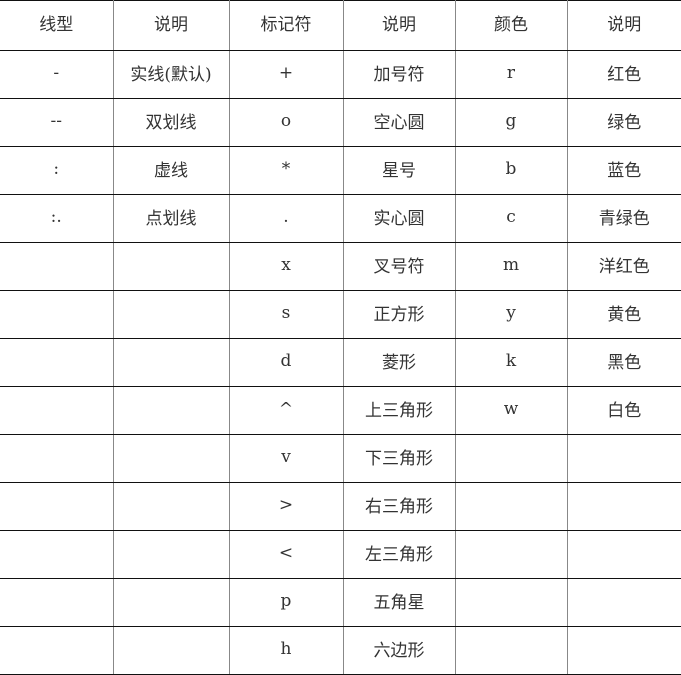  I want to click on line-desc-cell: 虚线, so click(171, 170).